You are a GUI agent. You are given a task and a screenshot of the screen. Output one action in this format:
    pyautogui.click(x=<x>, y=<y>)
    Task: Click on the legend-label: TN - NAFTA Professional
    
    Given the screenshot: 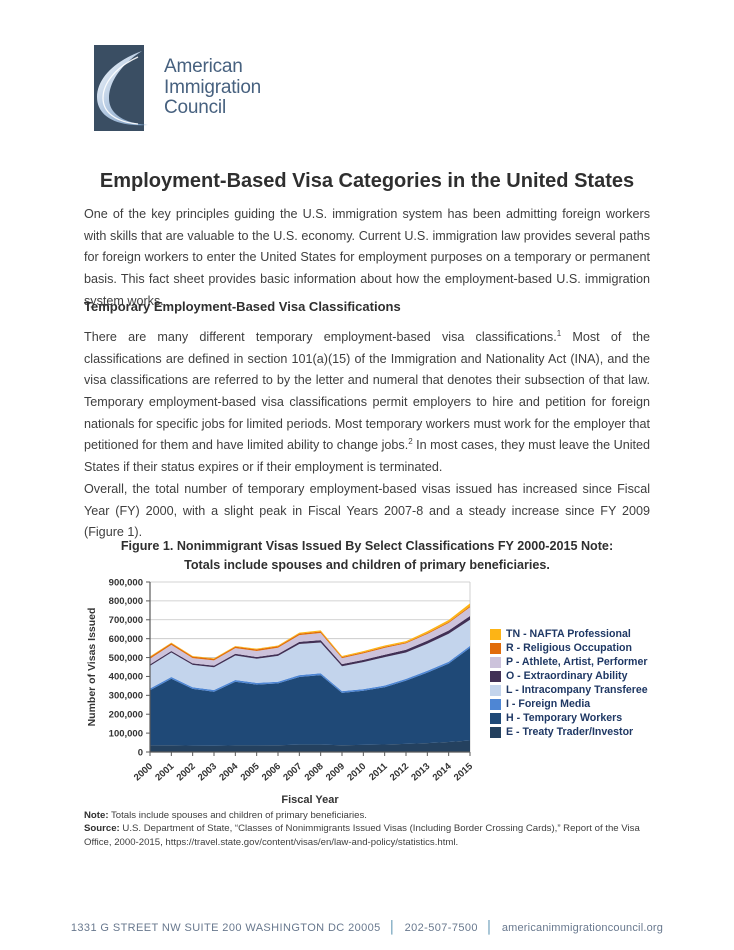 What is the action you would take?
    pyautogui.click(x=568, y=634)
    